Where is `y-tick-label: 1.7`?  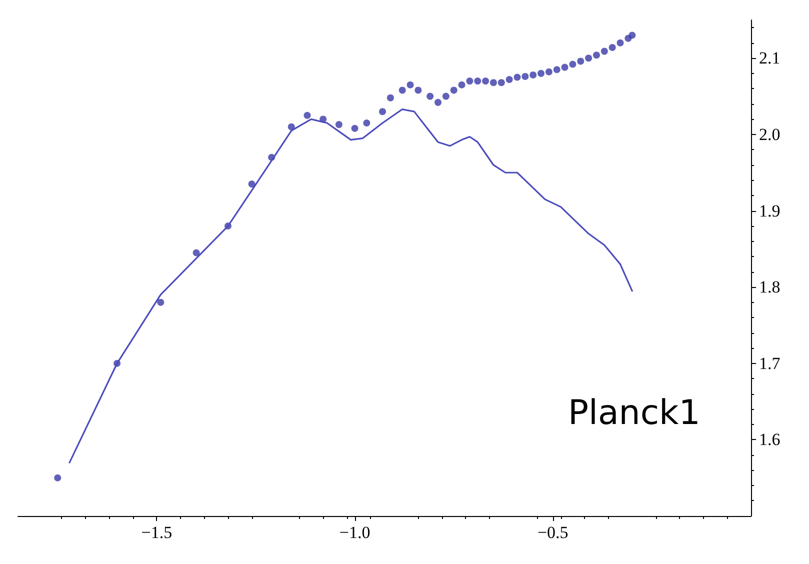
y-tick-label: 1.7 is located at coordinates (770, 363).